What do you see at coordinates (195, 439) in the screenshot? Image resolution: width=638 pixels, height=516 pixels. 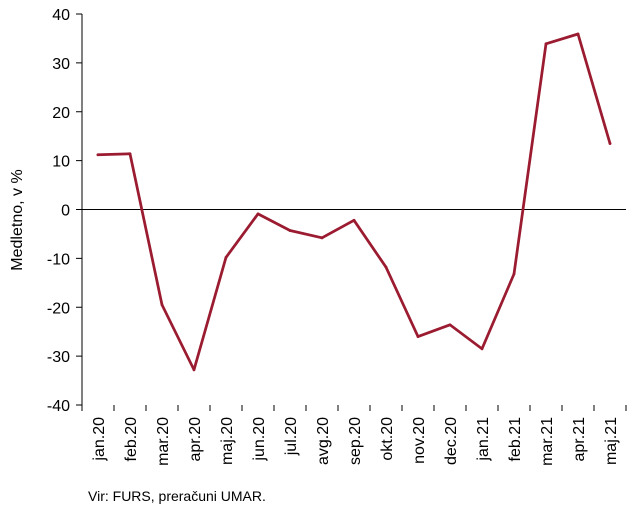 I see `x-tick-label: apr.20` at bounding box center [195, 439].